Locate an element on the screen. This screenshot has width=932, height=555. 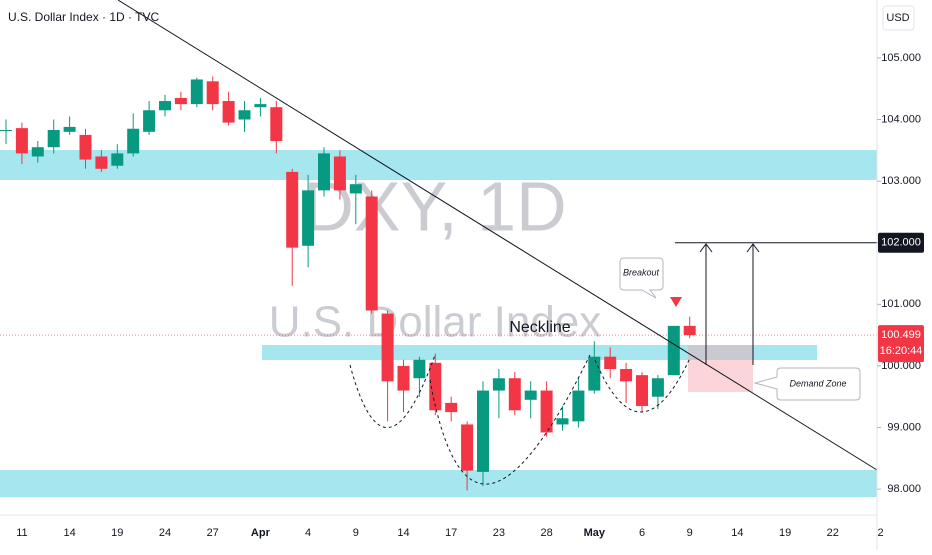
target-price-box is located at coordinates (901, 242).